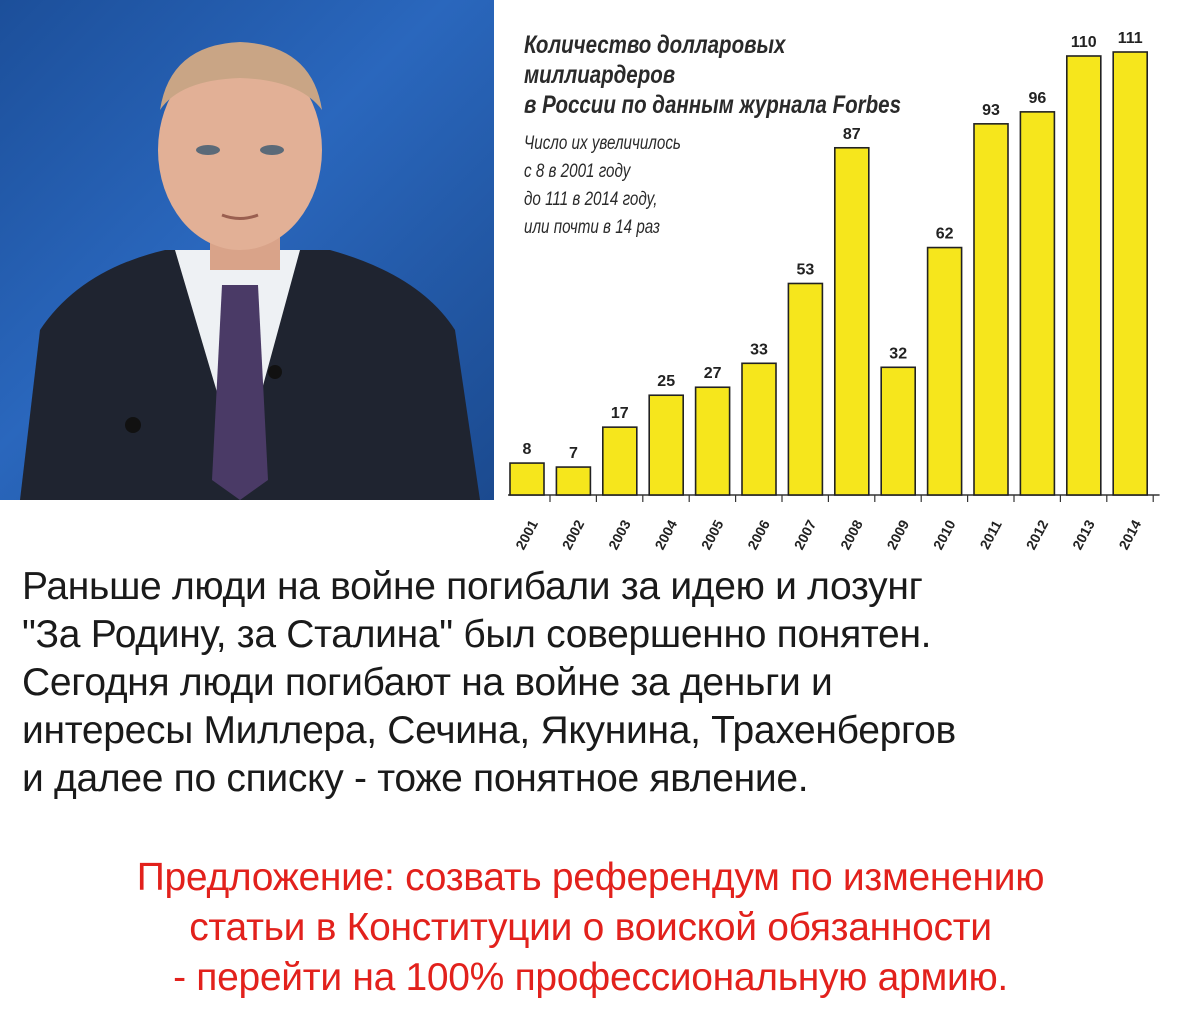 Image resolution: width=1181 pixels, height=1032 pixels. Describe the element at coordinates (666, 445) in the screenshot. I see `bar-2004` at that location.